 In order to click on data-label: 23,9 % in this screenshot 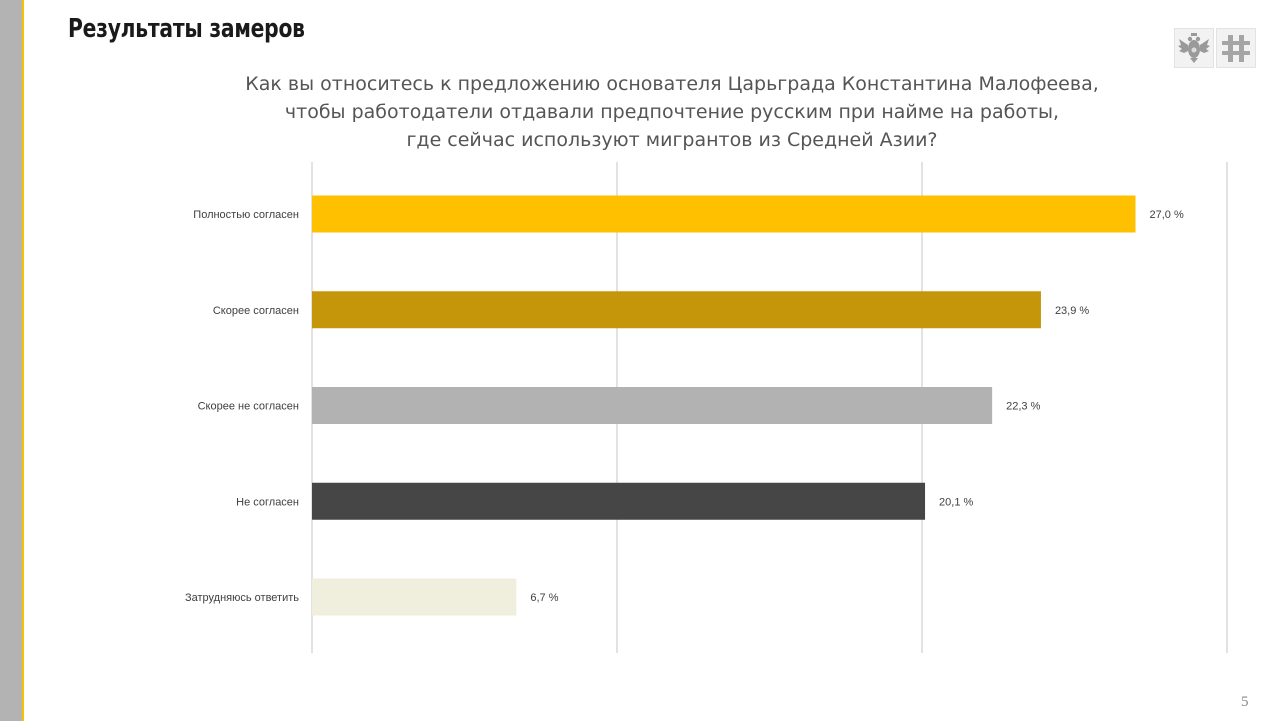, I will do `click(1072, 311)`.